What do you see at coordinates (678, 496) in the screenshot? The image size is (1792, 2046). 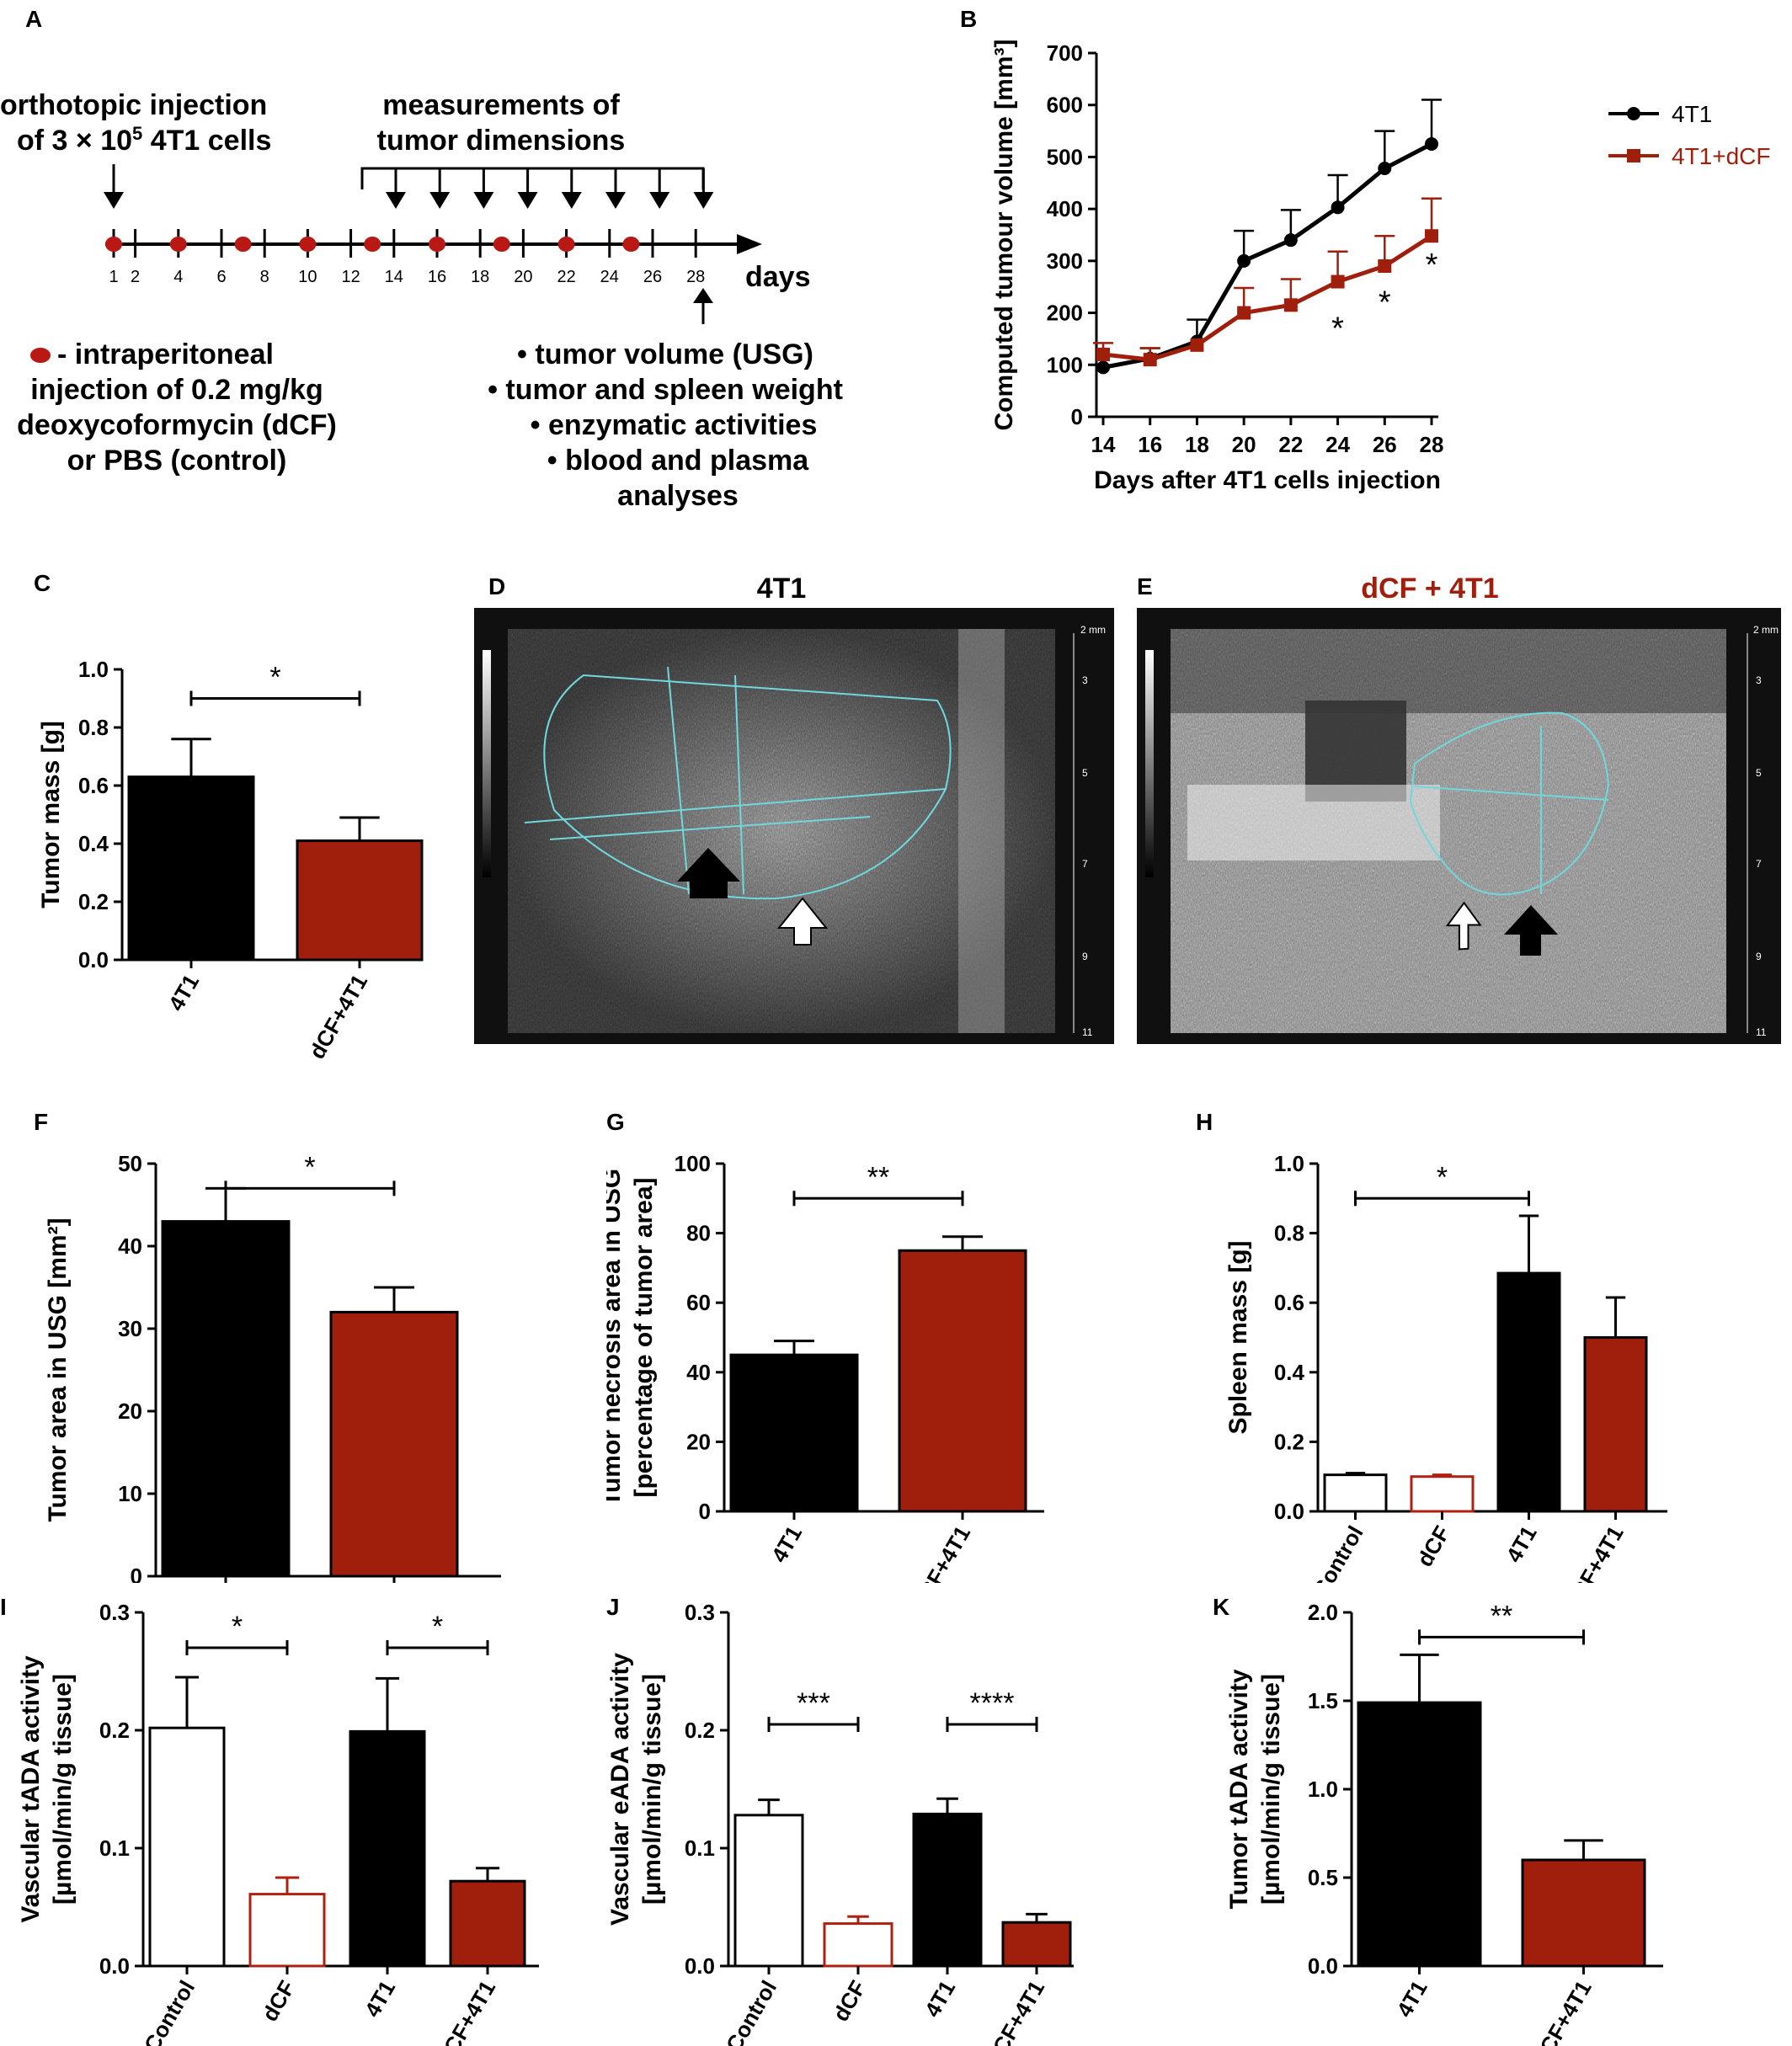 I see `endpoint-line-5: analyses` at bounding box center [678, 496].